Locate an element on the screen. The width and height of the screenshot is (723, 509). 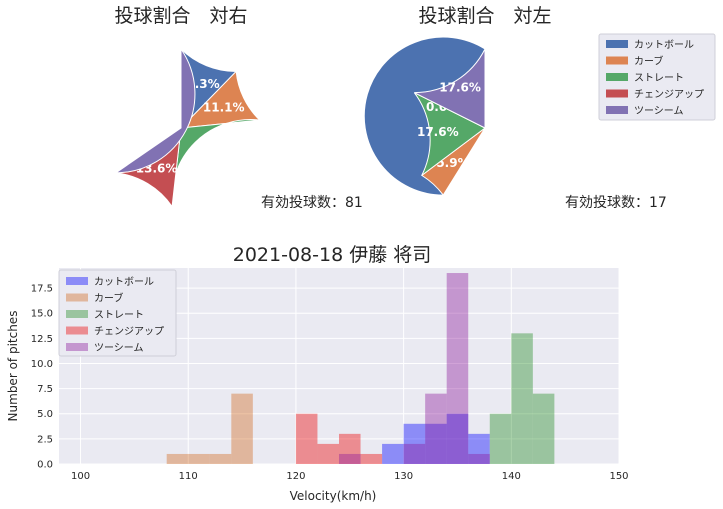
histogram-legend-label-3: チェンジアップ is located at coordinates (129, 332).